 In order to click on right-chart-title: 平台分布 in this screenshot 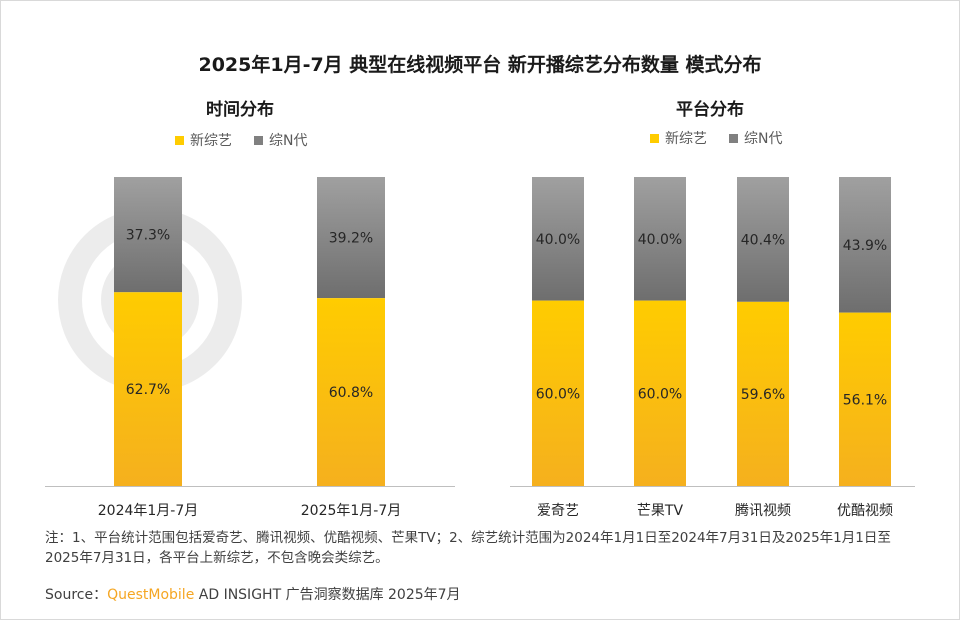, I will do `click(710, 110)`.